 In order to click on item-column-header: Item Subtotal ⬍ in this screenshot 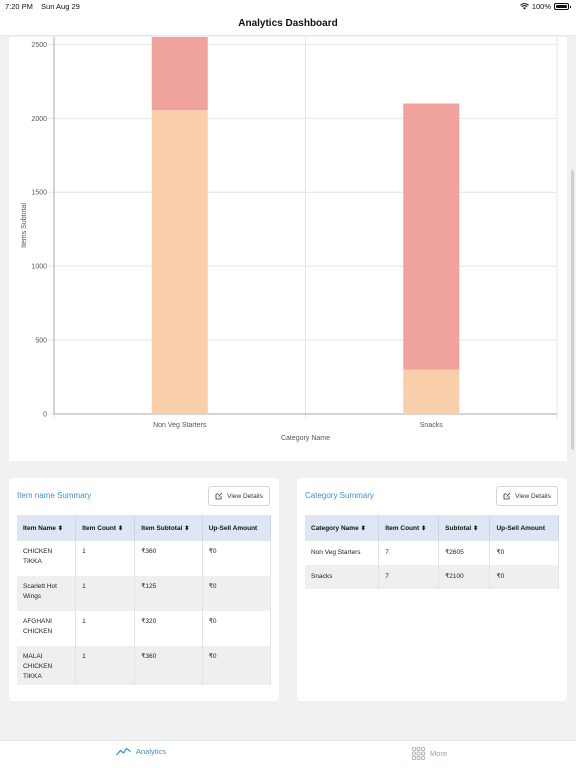, I will do `click(168, 528)`.